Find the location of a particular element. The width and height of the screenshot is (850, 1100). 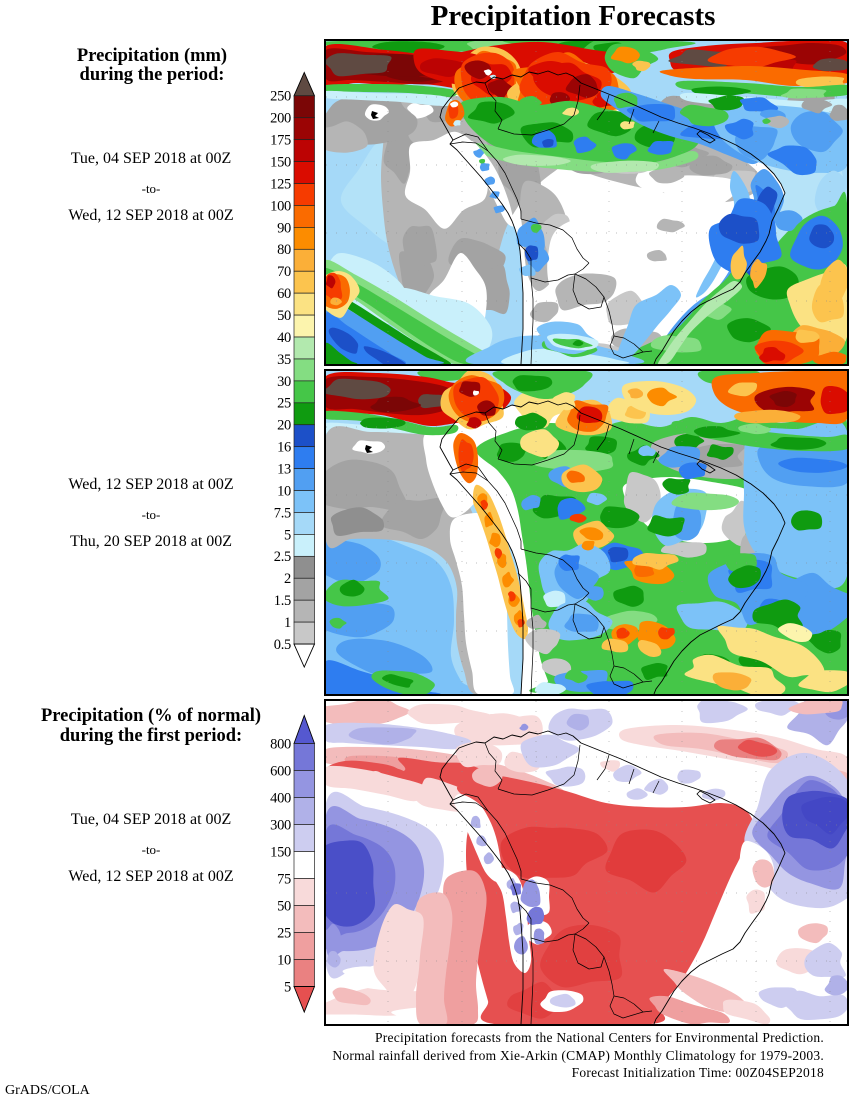

svg-text: 0.5 is located at coordinates (282, 645).